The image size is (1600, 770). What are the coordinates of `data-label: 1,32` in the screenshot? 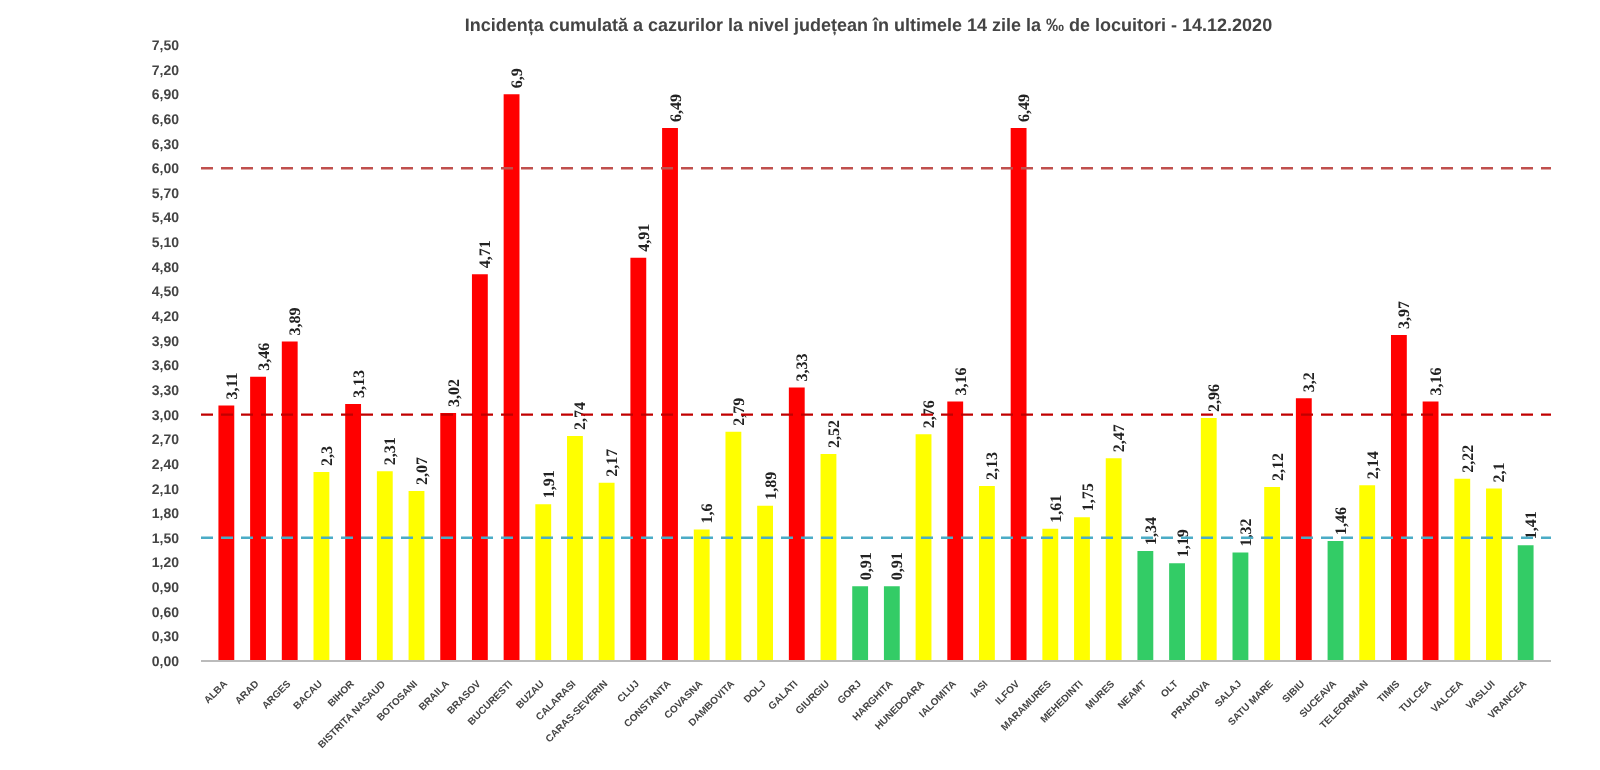 It's located at (1245, 532).